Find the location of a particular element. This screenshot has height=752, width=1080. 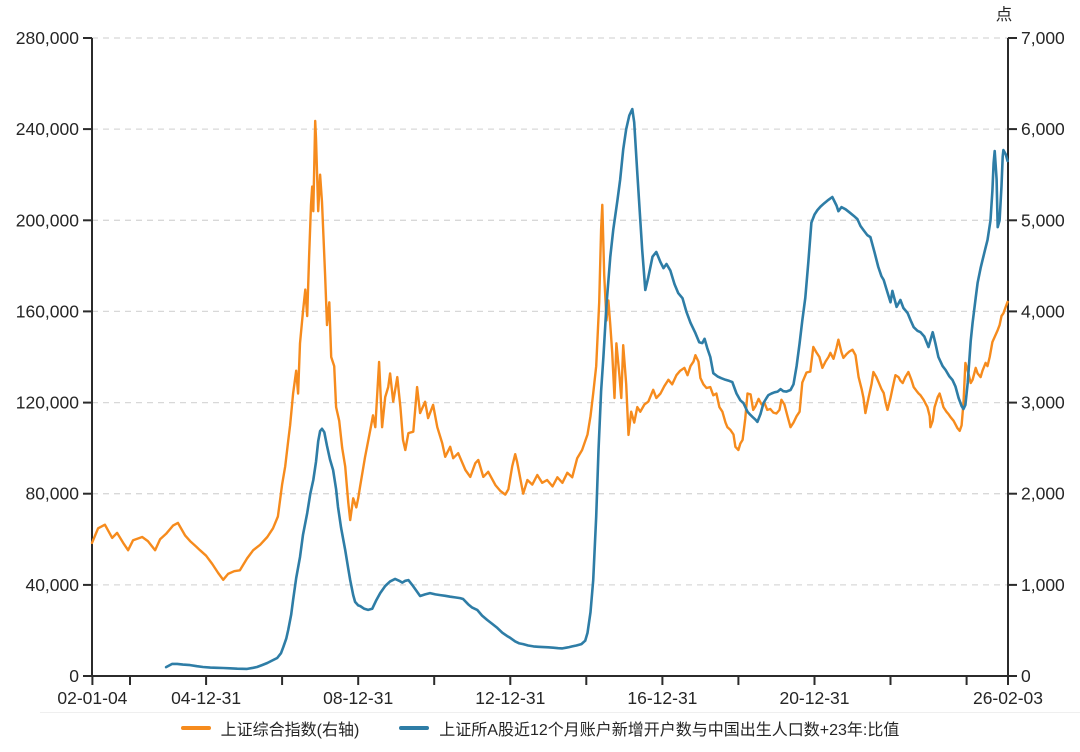

legend-item-sse-composite-index: 上证综合指数(右轴) is located at coordinates (270, 728).